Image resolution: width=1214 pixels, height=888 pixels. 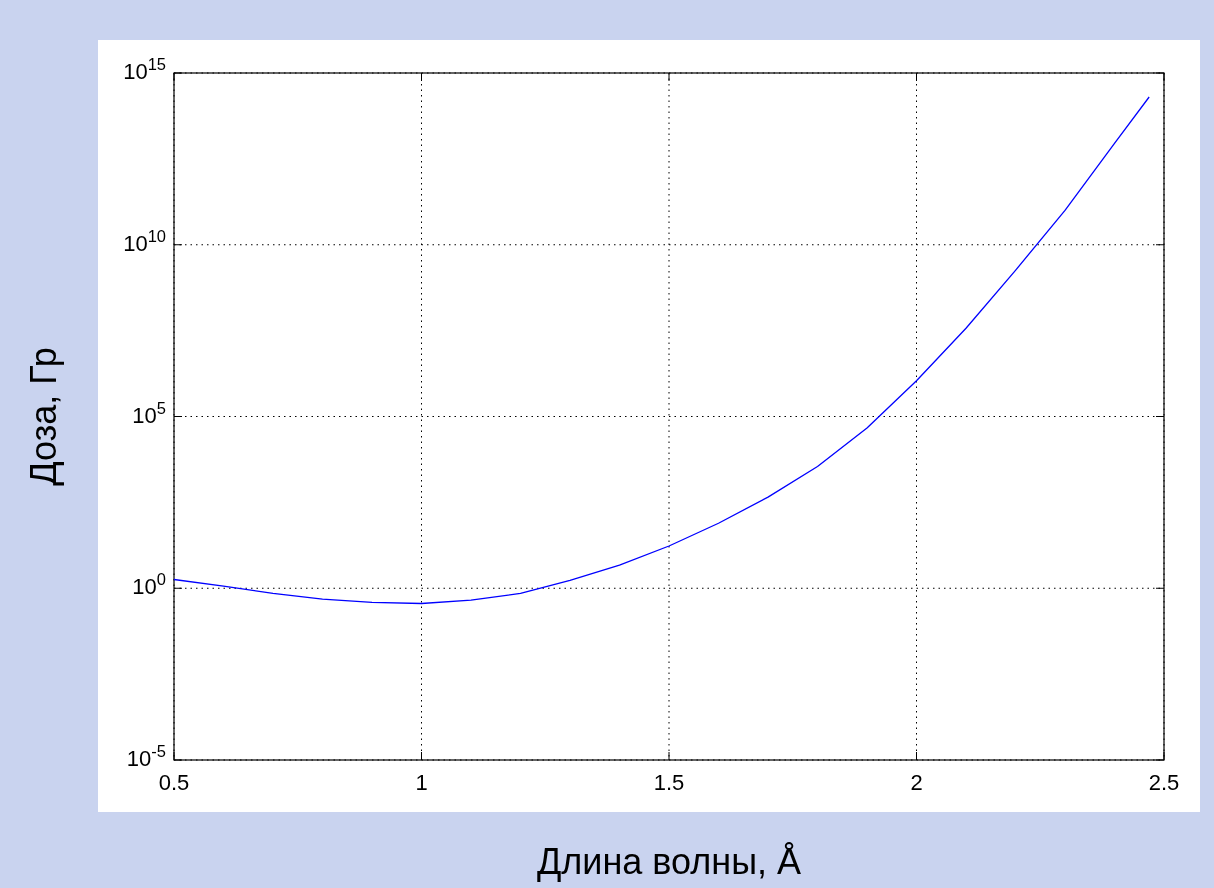 I want to click on y-axis-title: Доза, Гр, so click(x=43, y=416).